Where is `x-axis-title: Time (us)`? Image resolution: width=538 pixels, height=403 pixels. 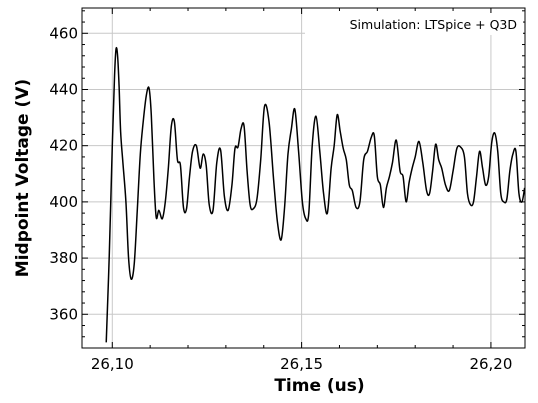 x-axis-title: Time (us) is located at coordinates (319, 386).